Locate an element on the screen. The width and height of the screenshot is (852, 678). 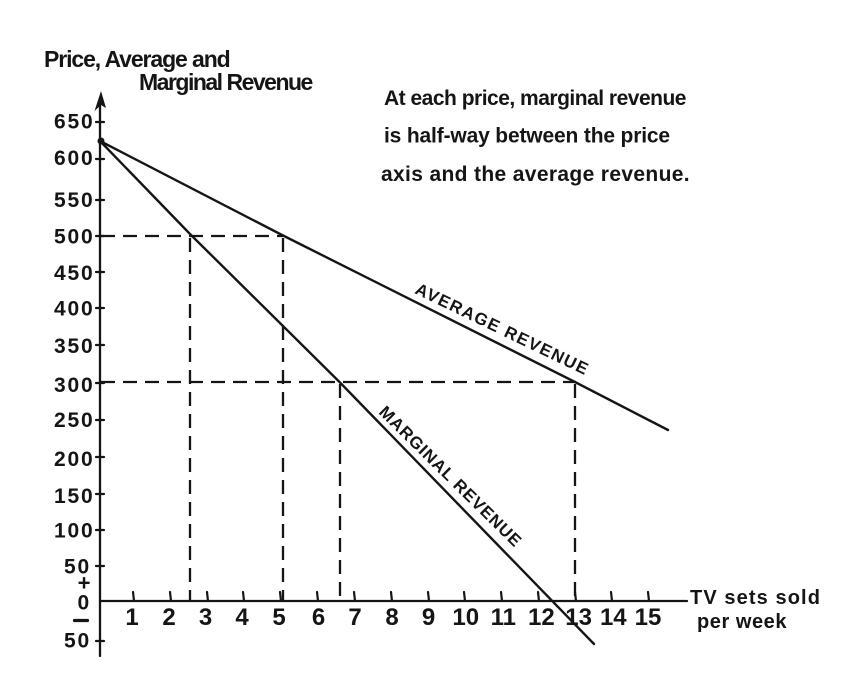
svg-text: is half-way between the price is located at coordinates (527, 136).